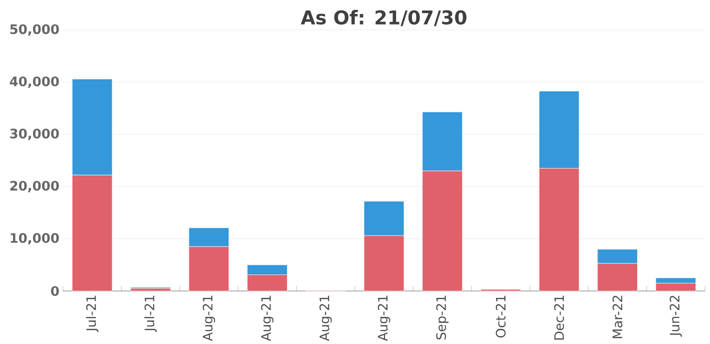 The width and height of the screenshot is (710, 344). Describe the element at coordinates (383, 18) in the screenshot. I see `chart-title: As Of: 21/07/30` at that location.